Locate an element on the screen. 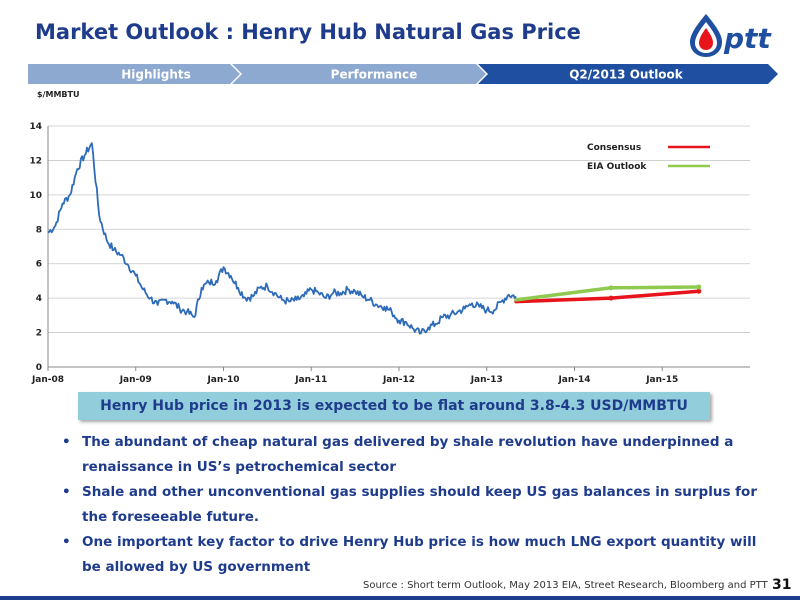 Image resolution: width=800 pixels, height=600 pixels. tab-highlights: Highlights is located at coordinates (134, 74).